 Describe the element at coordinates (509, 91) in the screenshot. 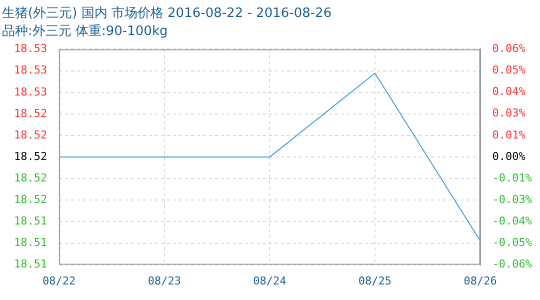

I see `y2-tick-label: 0.04%` at that location.